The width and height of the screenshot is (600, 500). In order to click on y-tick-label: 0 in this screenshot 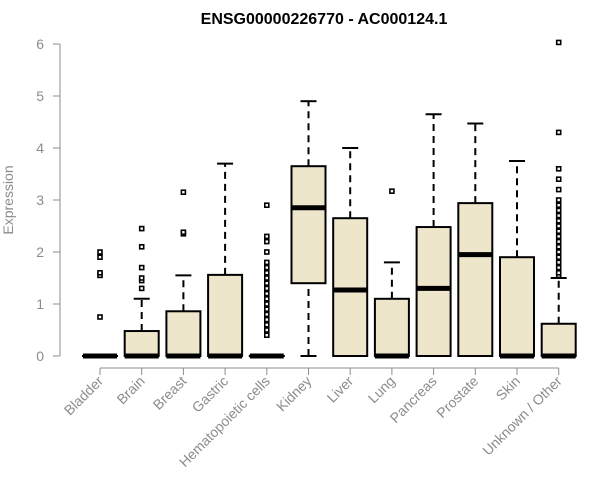, I will do `click(40, 356)`.